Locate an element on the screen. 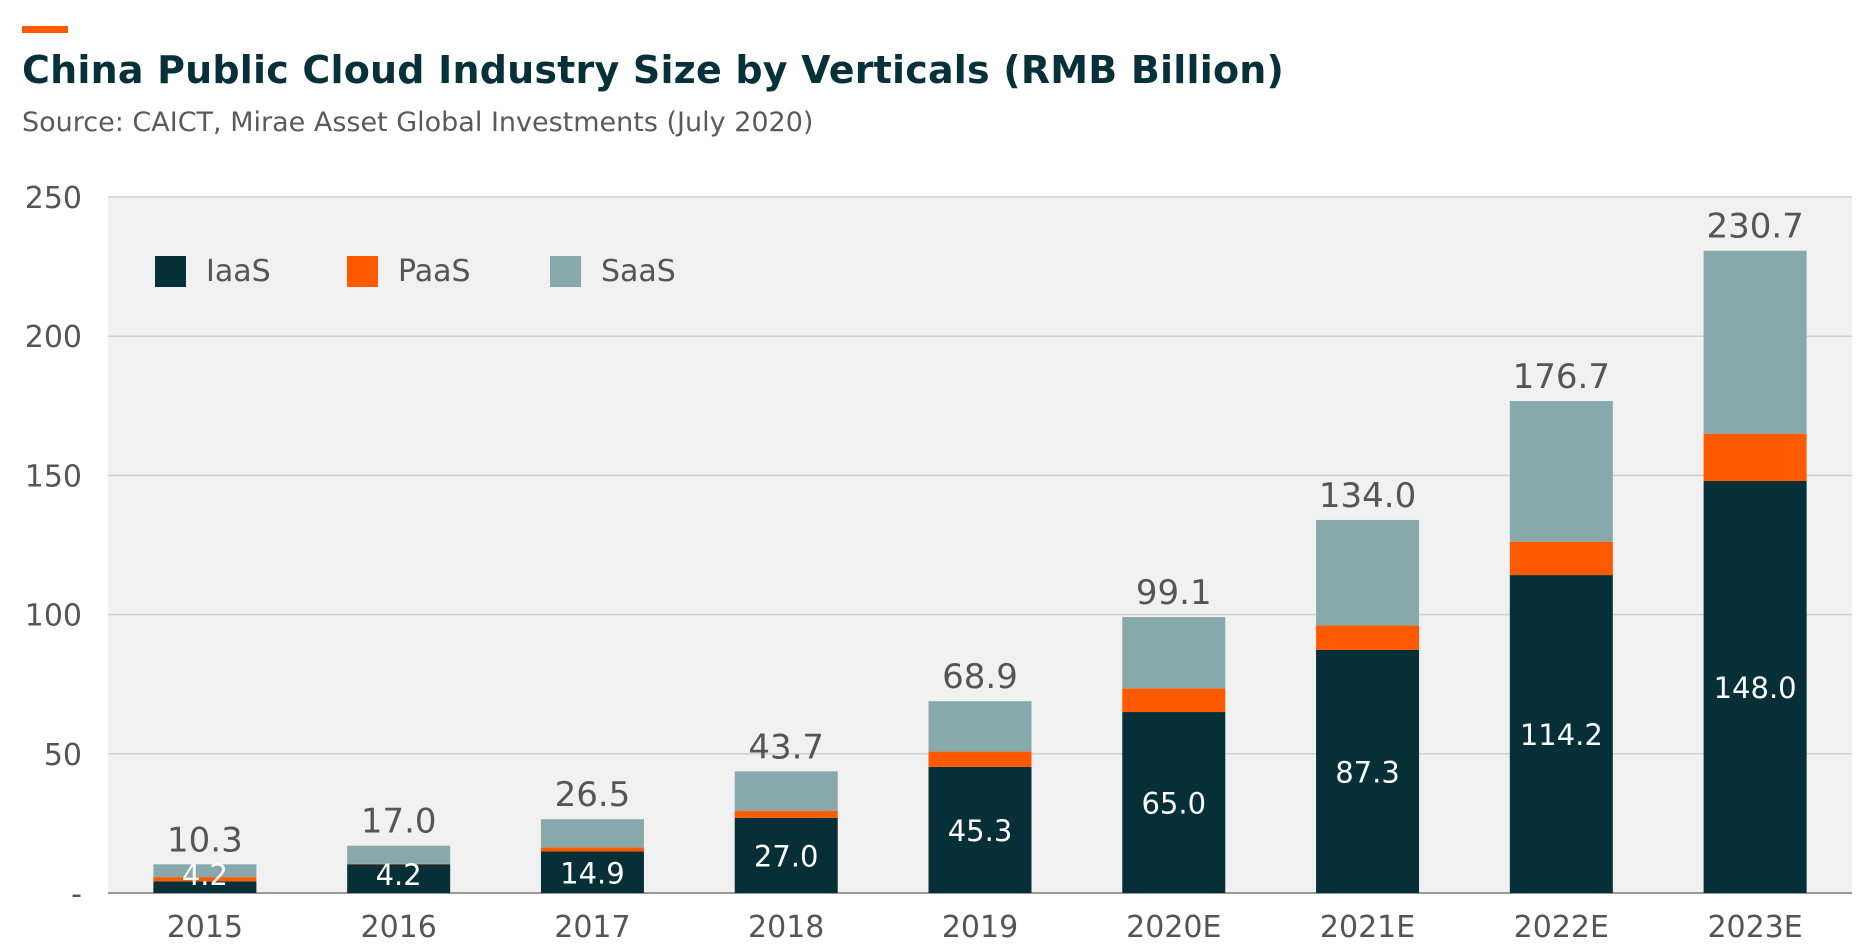 Image resolution: width=1876 pixels, height=947 pixels. x-tick-label: 2020E is located at coordinates (1173, 927).